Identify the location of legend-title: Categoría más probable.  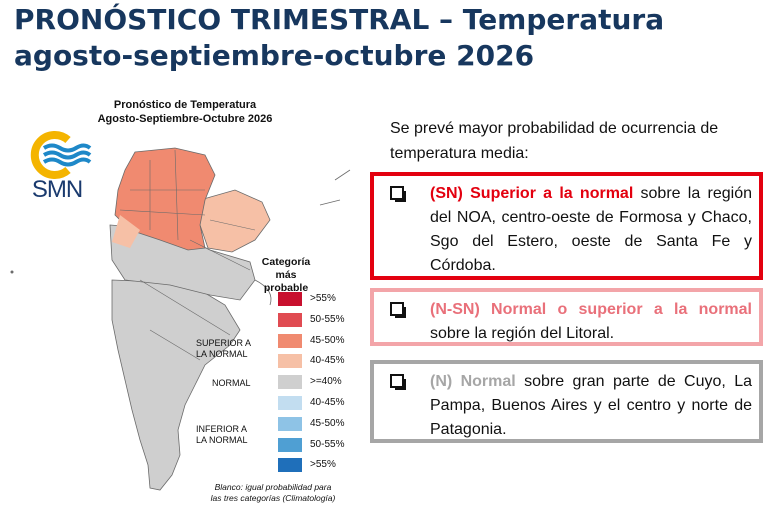
(286, 275).